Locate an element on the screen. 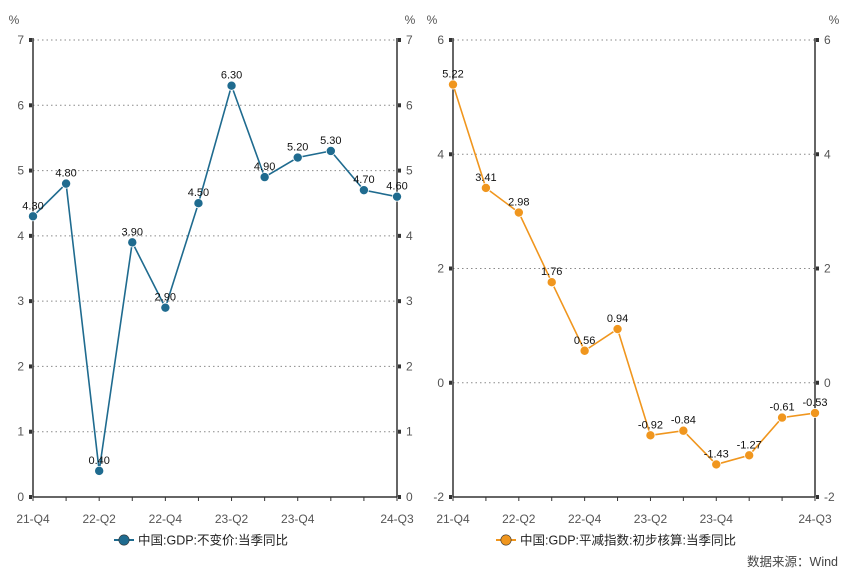 The width and height of the screenshot is (853, 582). y-tick-label-left: 7 is located at coordinates (20, 40).